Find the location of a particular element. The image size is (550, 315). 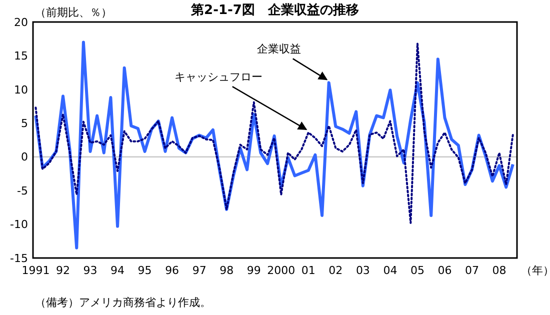

chart-title: 第2-1-7図 企業収益の推移 is located at coordinates (274, 10).